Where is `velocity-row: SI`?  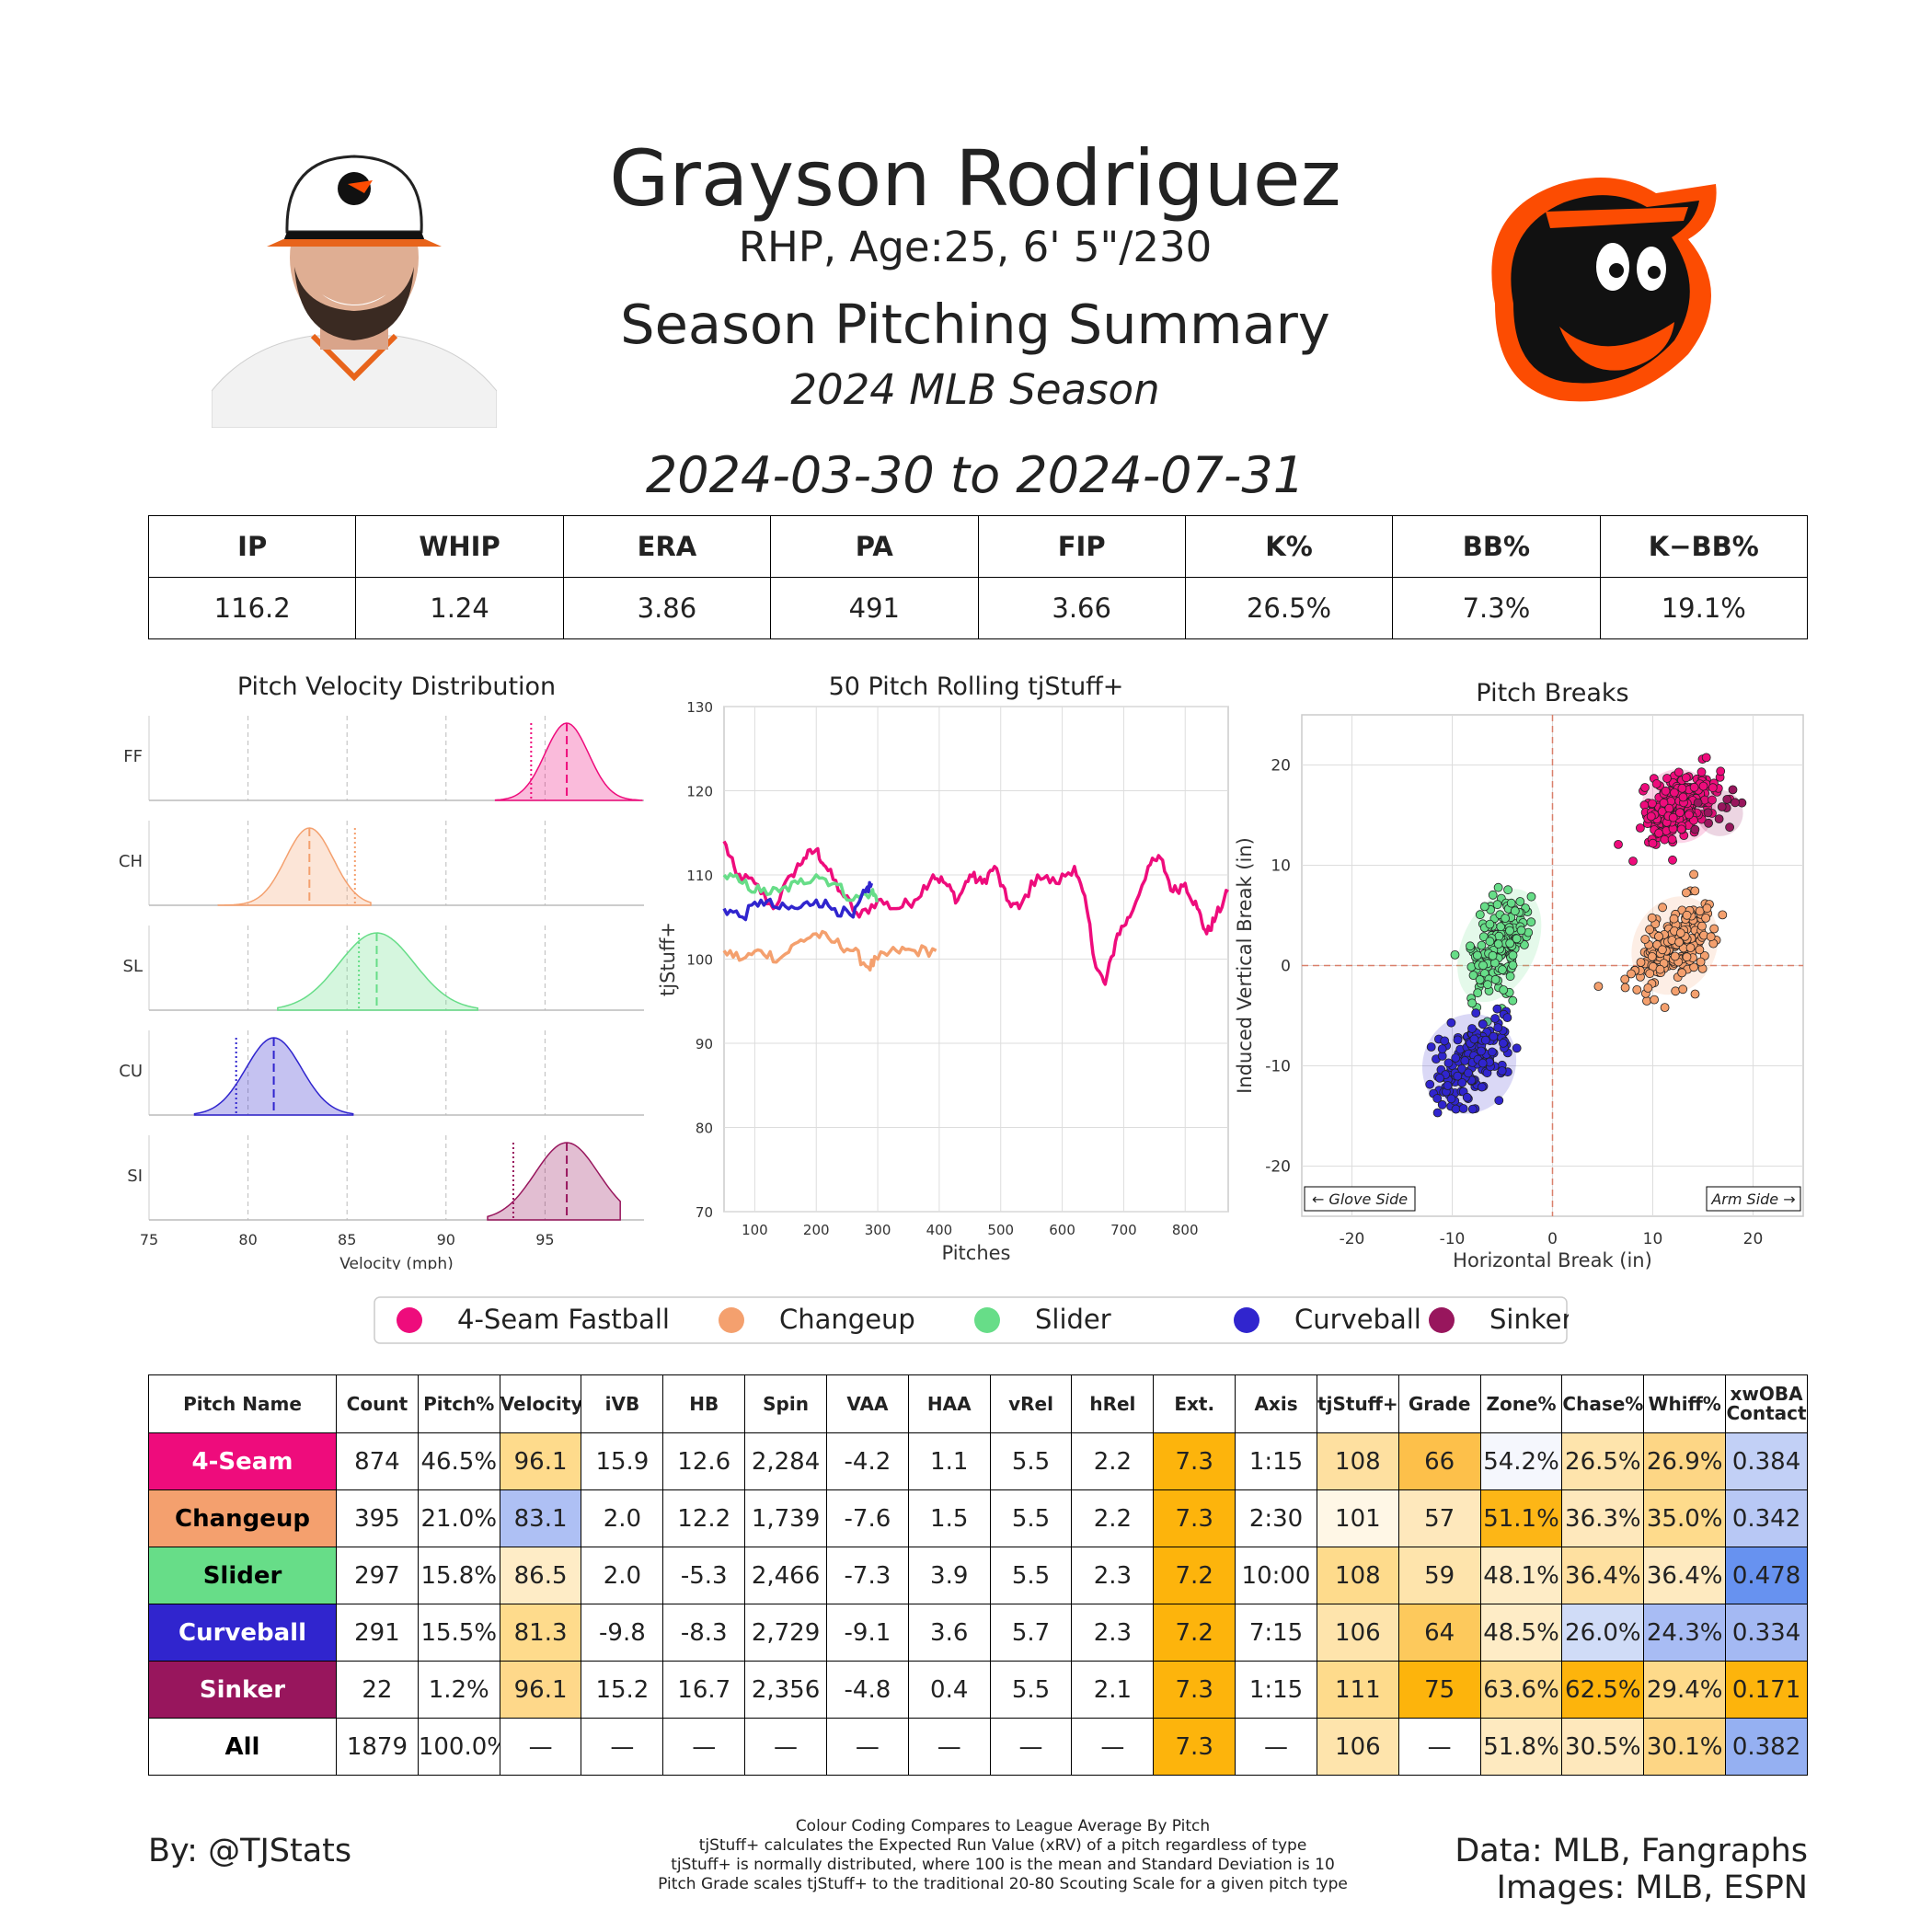 velocity-row: SI is located at coordinates (385, 1178).